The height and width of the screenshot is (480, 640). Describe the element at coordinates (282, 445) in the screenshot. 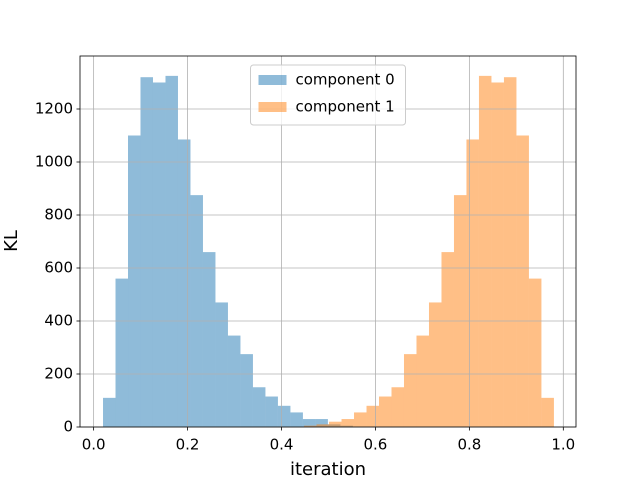

I see `x-tick-label: 0.4` at that location.